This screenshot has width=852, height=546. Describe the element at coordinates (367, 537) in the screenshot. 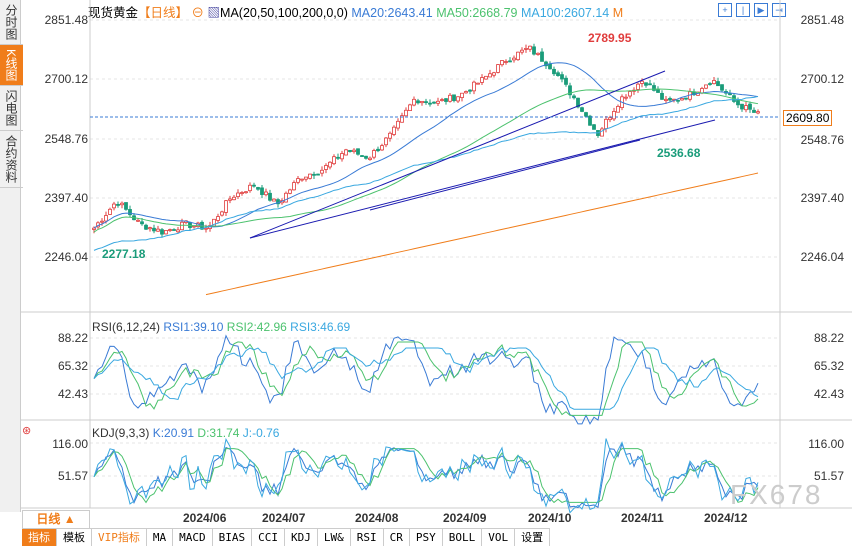

I see `tab-9: RSI` at that location.